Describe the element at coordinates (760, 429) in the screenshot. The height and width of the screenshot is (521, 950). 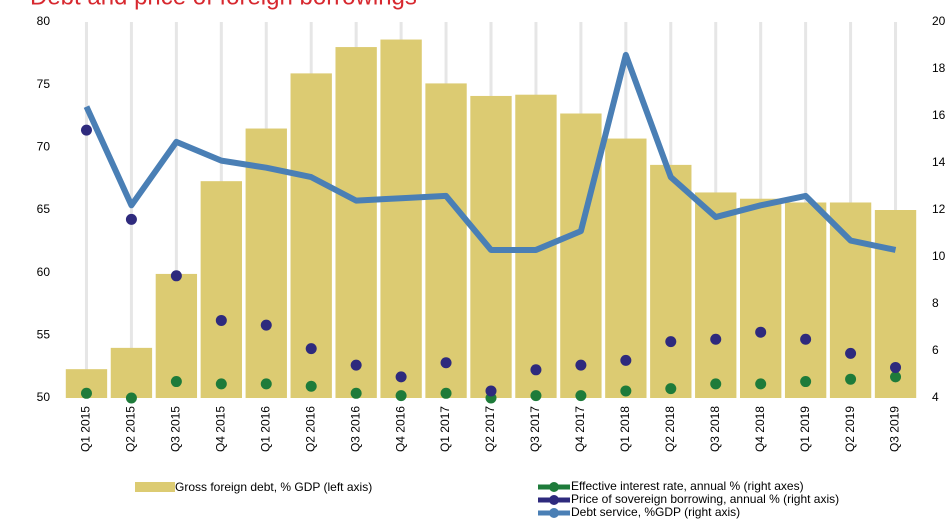
I see `x-tick-label: Q4 2018` at that location.